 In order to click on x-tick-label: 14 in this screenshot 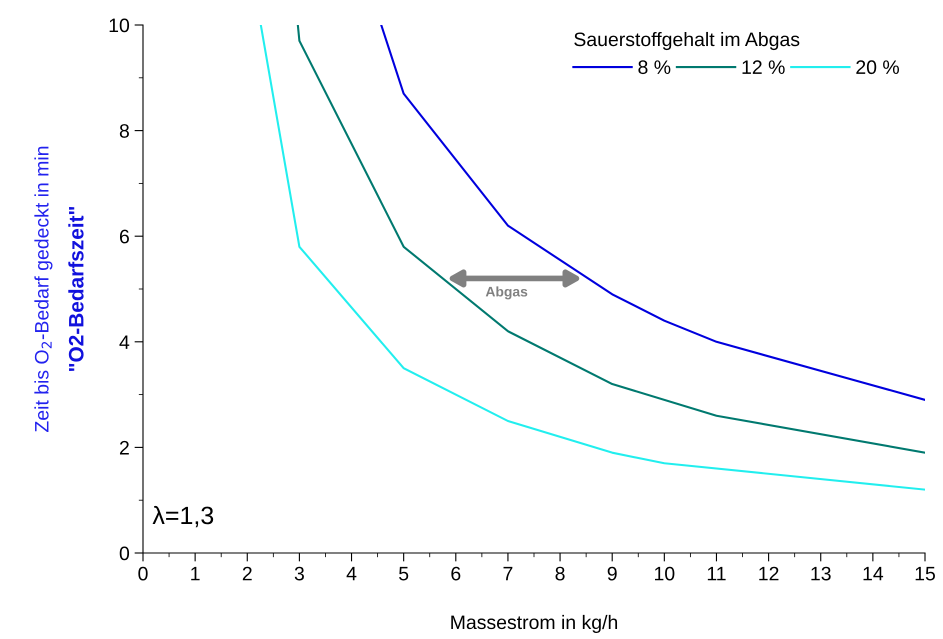, I will do `click(874, 573)`.